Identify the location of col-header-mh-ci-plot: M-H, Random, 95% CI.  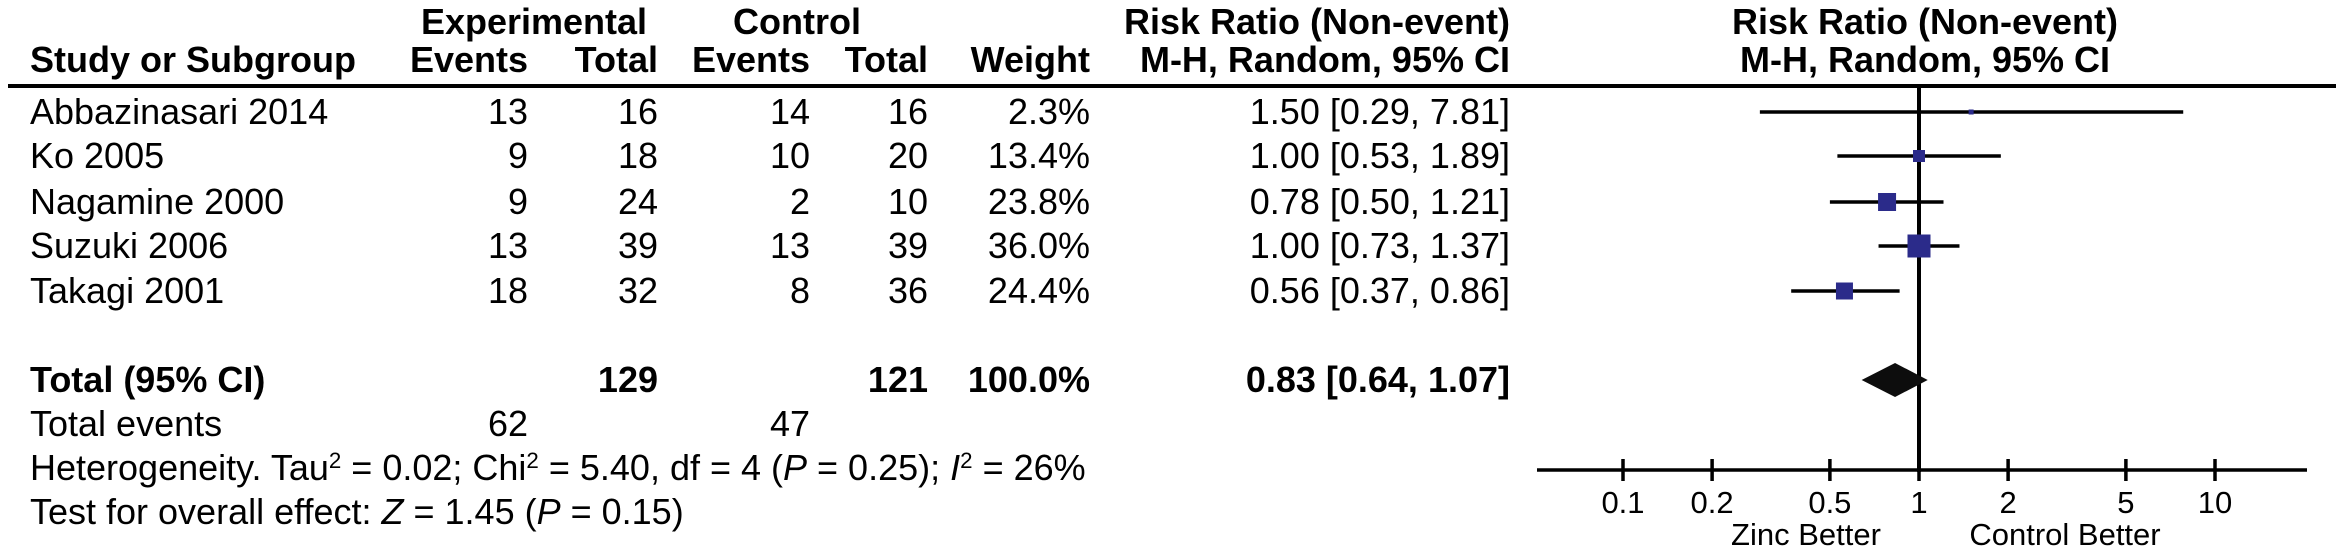
(1925, 59).